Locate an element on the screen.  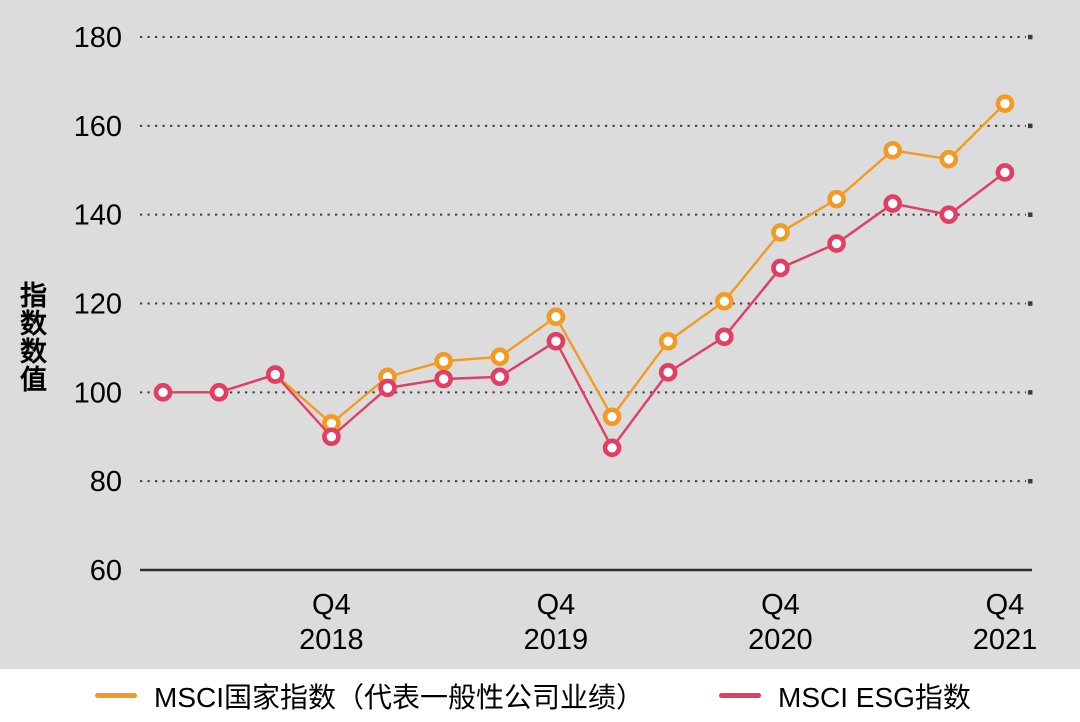
series-0-marker-Q1-2020 is located at coordinates (612, 417).